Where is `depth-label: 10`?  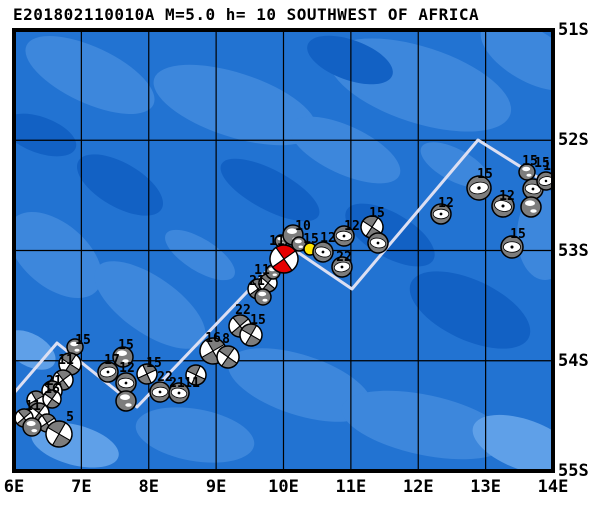 depth-label: 10 is located at coordinates (303, 226).